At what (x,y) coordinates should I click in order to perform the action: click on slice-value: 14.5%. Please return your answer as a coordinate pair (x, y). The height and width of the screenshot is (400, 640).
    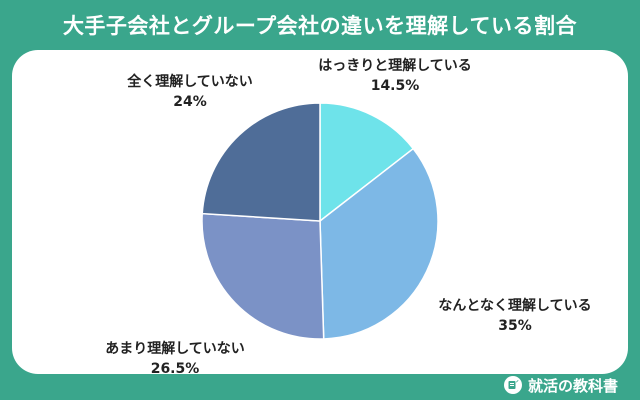
    Looking at the image, I should click on (395, 86).